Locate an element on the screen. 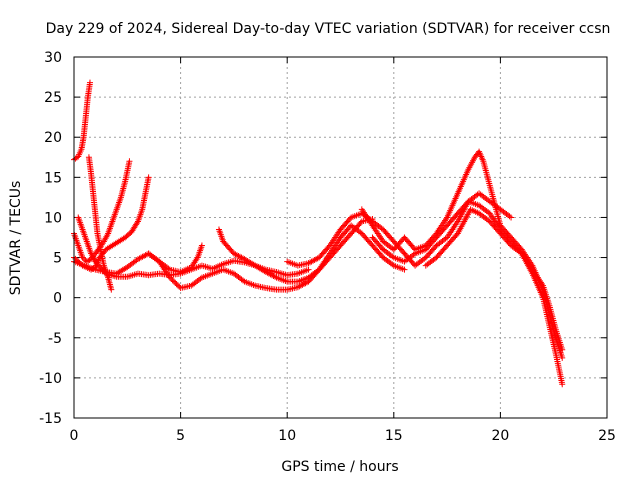 This screenshot has width=640, height=480. y-tick-label: -15 is located at coordinates (50, 419).